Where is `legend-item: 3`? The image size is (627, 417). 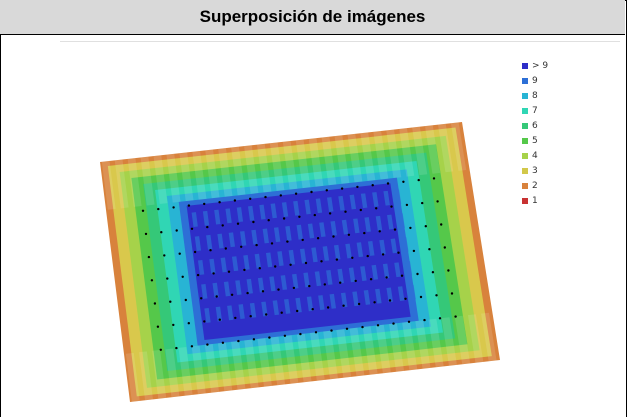
legend-item: 3 is located at coordinates (552, 170).